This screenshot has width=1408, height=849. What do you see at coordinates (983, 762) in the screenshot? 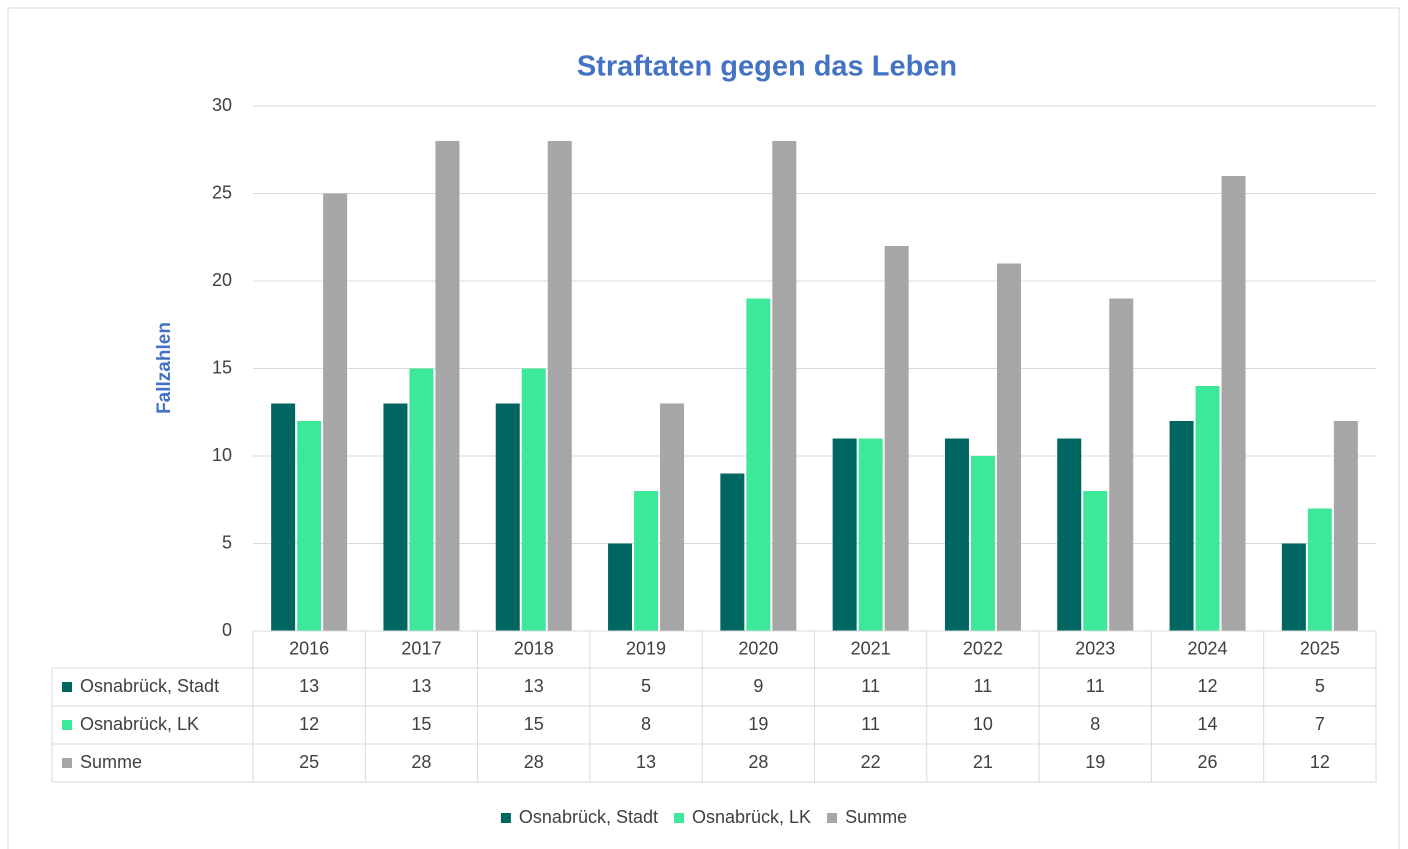
I see `table-cell: 21` at bounding box center [983, 762].